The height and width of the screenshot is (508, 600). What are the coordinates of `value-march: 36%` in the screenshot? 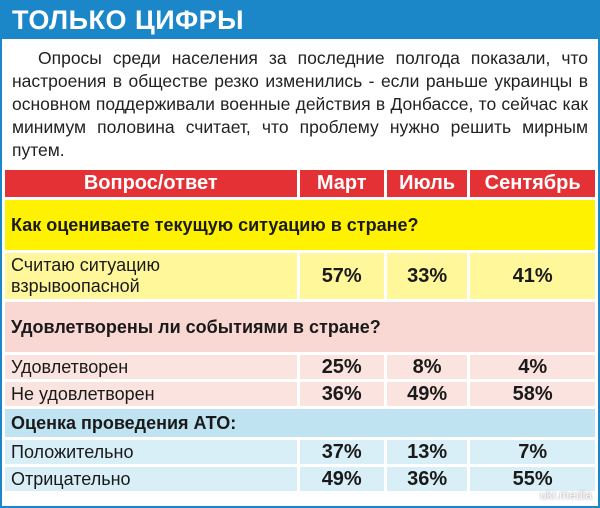 It's located at (341, 394).